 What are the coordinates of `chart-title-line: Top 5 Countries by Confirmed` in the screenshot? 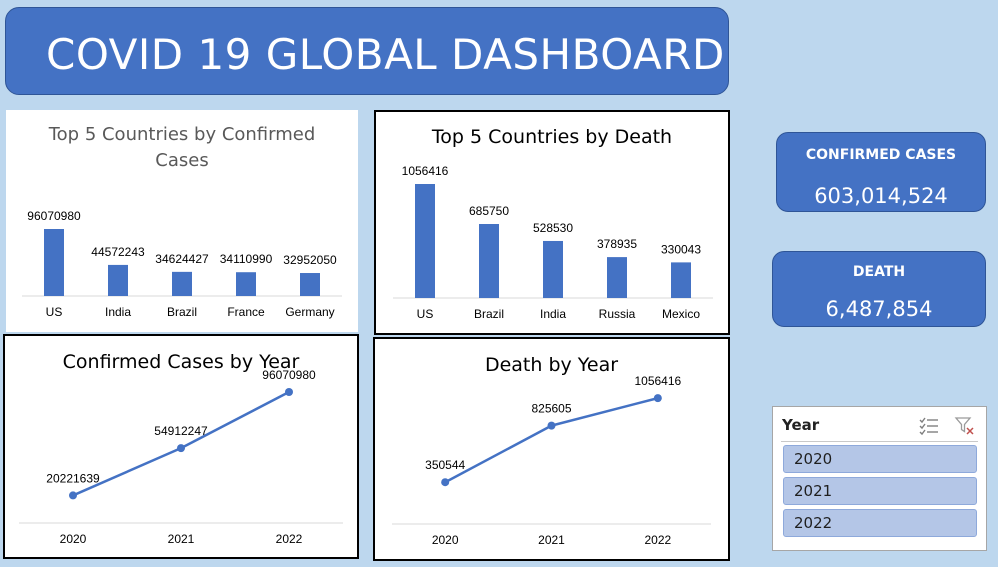 It's located at (182, 134).